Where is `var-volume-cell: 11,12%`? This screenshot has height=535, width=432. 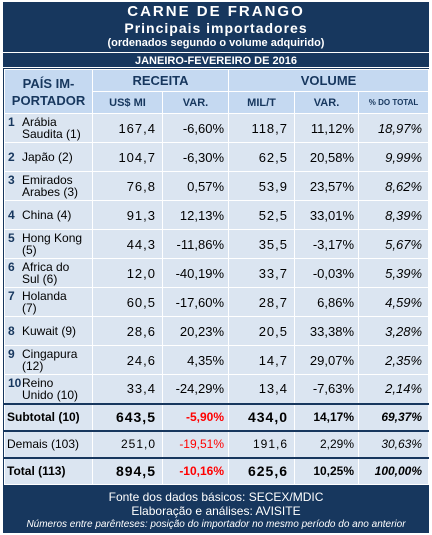
var-volume-cell: 11,12% is located at coordinates (327, 128).